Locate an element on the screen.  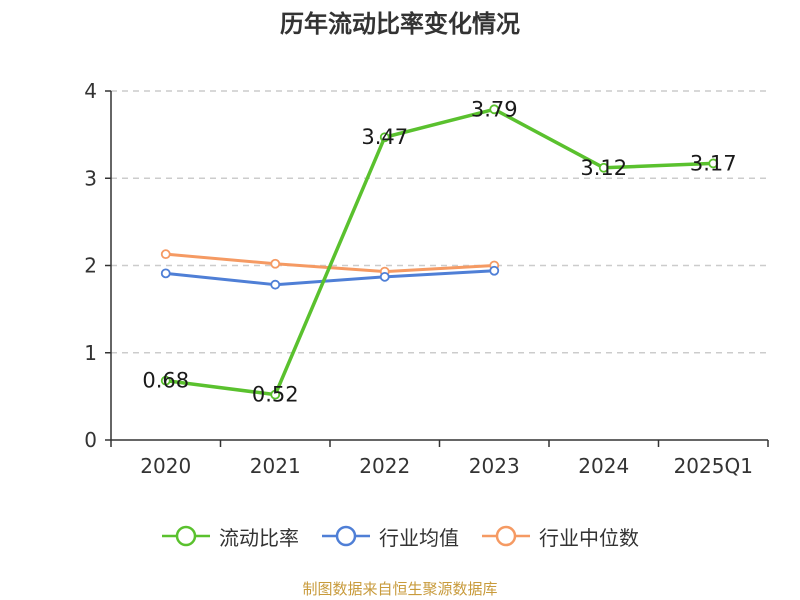
data-label: 3.17 is located at coordinates (713, 163).